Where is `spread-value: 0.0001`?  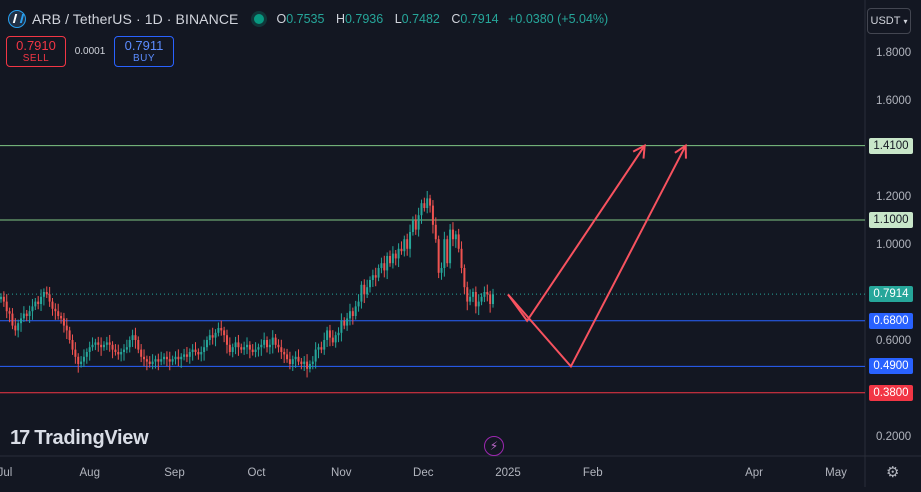
spread-value: 0.0001 is located at coordinates (90, 51).